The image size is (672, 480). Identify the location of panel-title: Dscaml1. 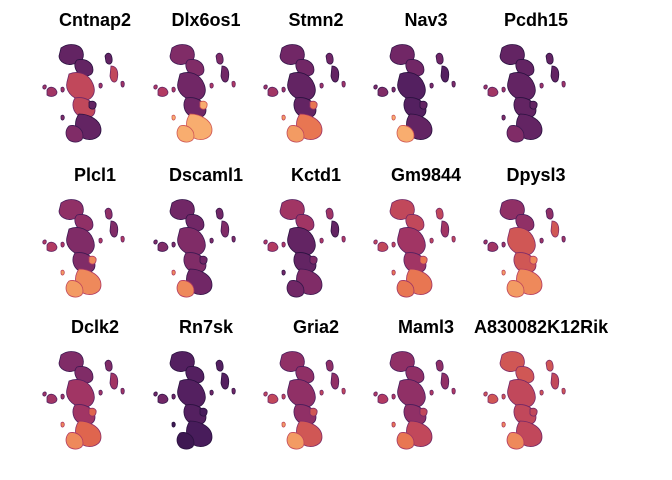
(206, 175).